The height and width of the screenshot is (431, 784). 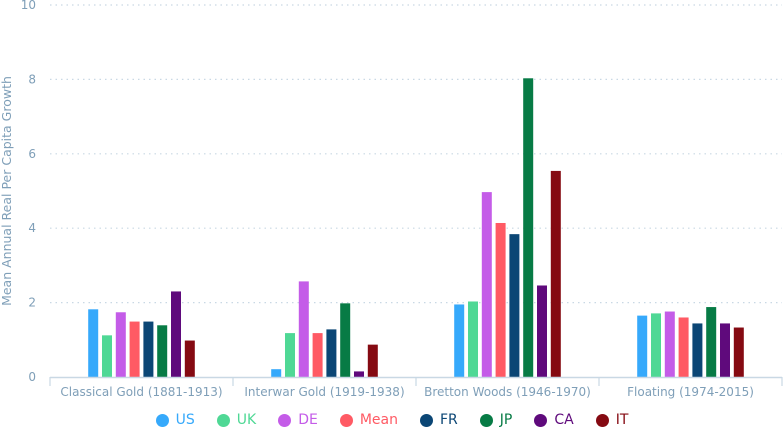 I want to click on y-tick-label: 4, so click(x=32, y=228).